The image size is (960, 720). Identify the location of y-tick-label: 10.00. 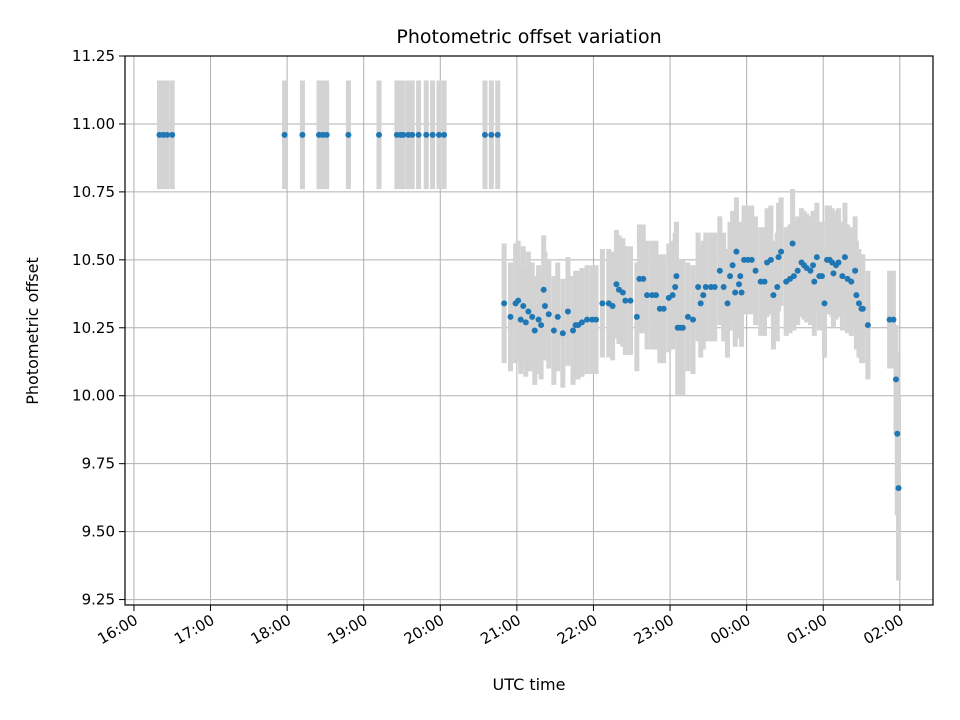
(93, 396).